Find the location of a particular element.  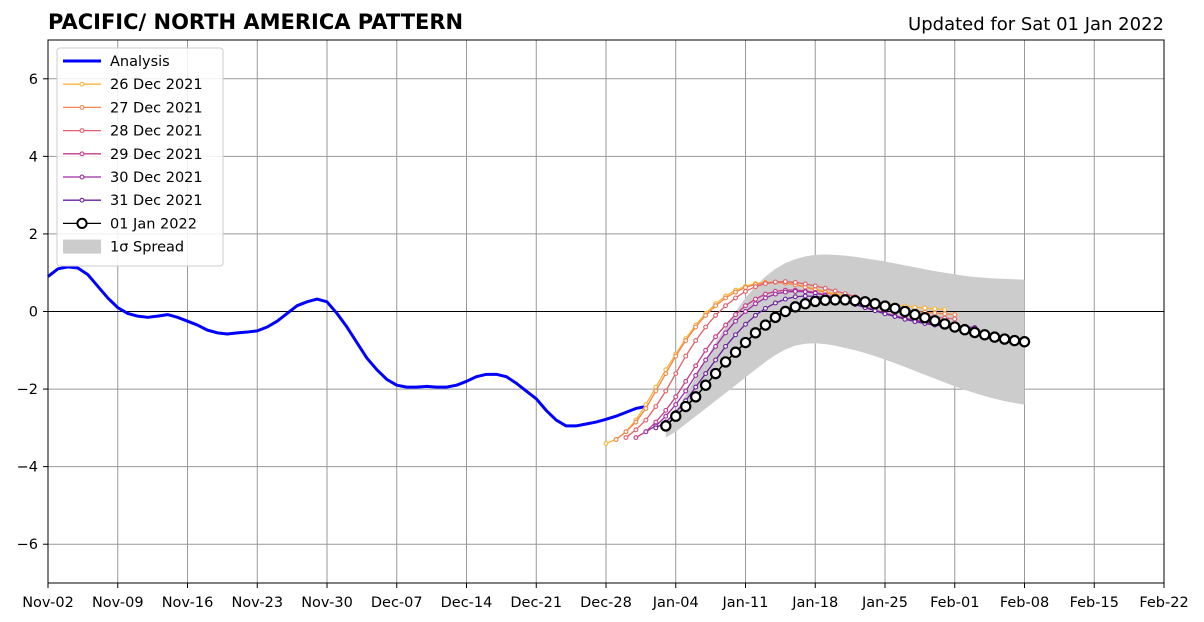

y-tick-label: 6 is located at coordinates (33, 80).